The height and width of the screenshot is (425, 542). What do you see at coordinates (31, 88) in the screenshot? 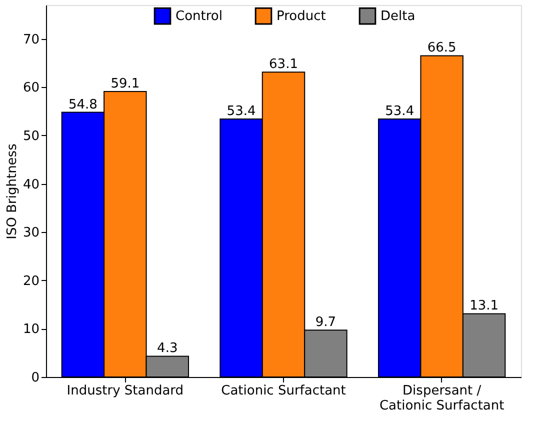
I see `y-tick-label: 60` at bounding box center [31, 88].